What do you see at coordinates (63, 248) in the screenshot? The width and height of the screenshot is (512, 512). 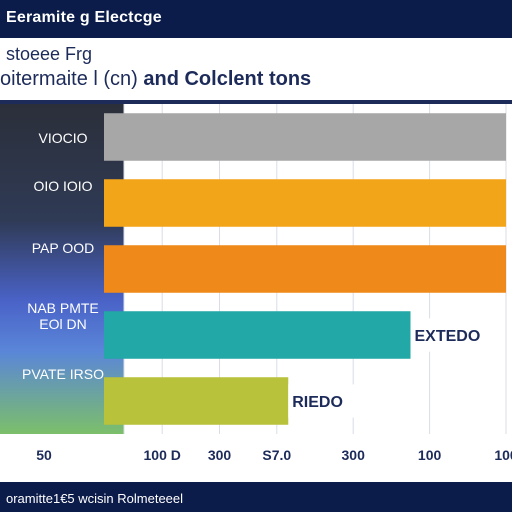 I see `category-label-3: PAP OOD` at bounding box center [63, 248].